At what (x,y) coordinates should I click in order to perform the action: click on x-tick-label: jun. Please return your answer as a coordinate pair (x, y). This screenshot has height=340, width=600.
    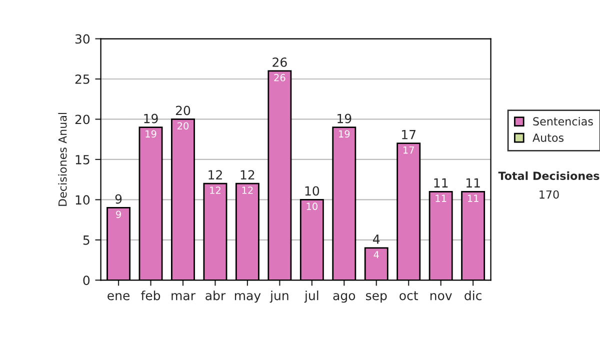
    Looking at the image, I should click on (279, 296).